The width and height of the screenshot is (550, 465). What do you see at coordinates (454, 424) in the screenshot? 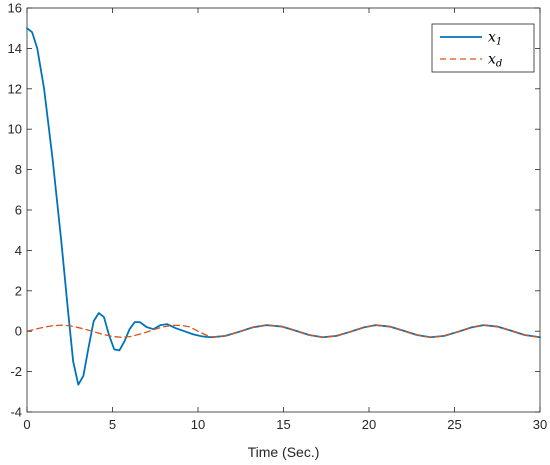
I see `x-tick-label: 25` at bounding box center [454, 424].